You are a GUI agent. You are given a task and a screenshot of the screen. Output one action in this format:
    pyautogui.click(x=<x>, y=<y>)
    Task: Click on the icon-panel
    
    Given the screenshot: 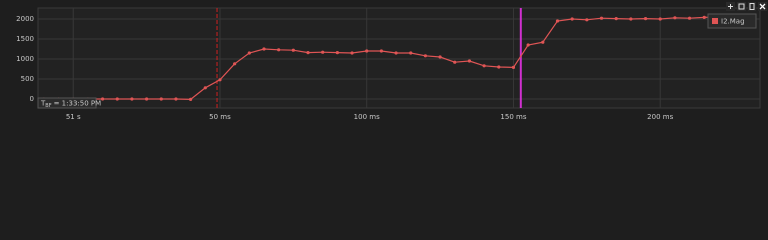 What is the action you would take?
    pyautogui.click(x=752, y=6)
    